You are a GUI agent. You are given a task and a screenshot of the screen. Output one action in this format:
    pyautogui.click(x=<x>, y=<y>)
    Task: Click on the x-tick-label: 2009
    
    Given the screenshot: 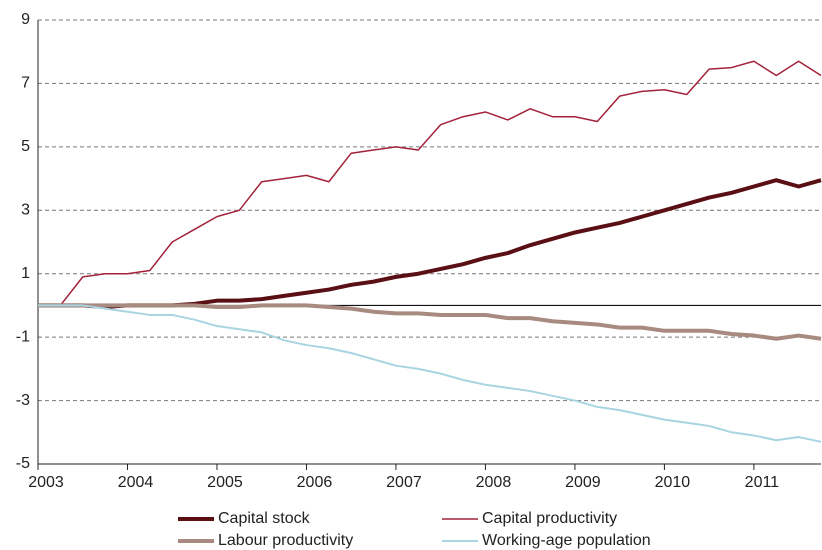 What is the action you would take?
    pyautogui.click(x=583, y=482)
    